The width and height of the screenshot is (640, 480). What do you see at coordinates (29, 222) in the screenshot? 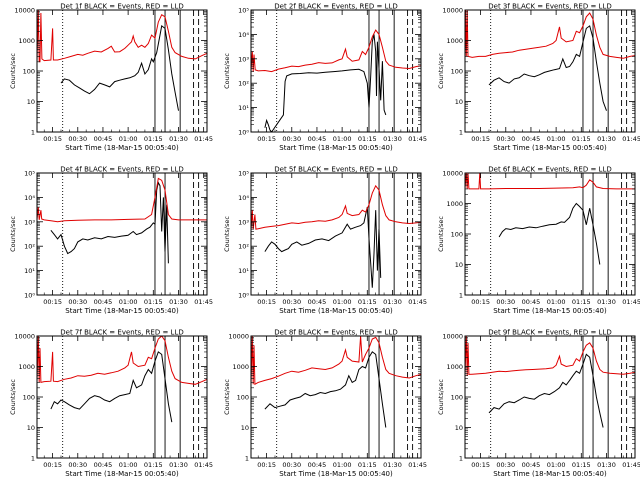
I see `y-tick-label: 10³` at bounding box center [29, 222].